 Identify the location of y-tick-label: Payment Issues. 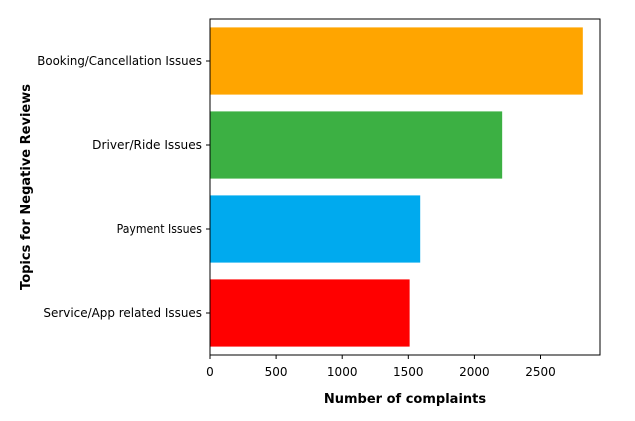
(159, 229).